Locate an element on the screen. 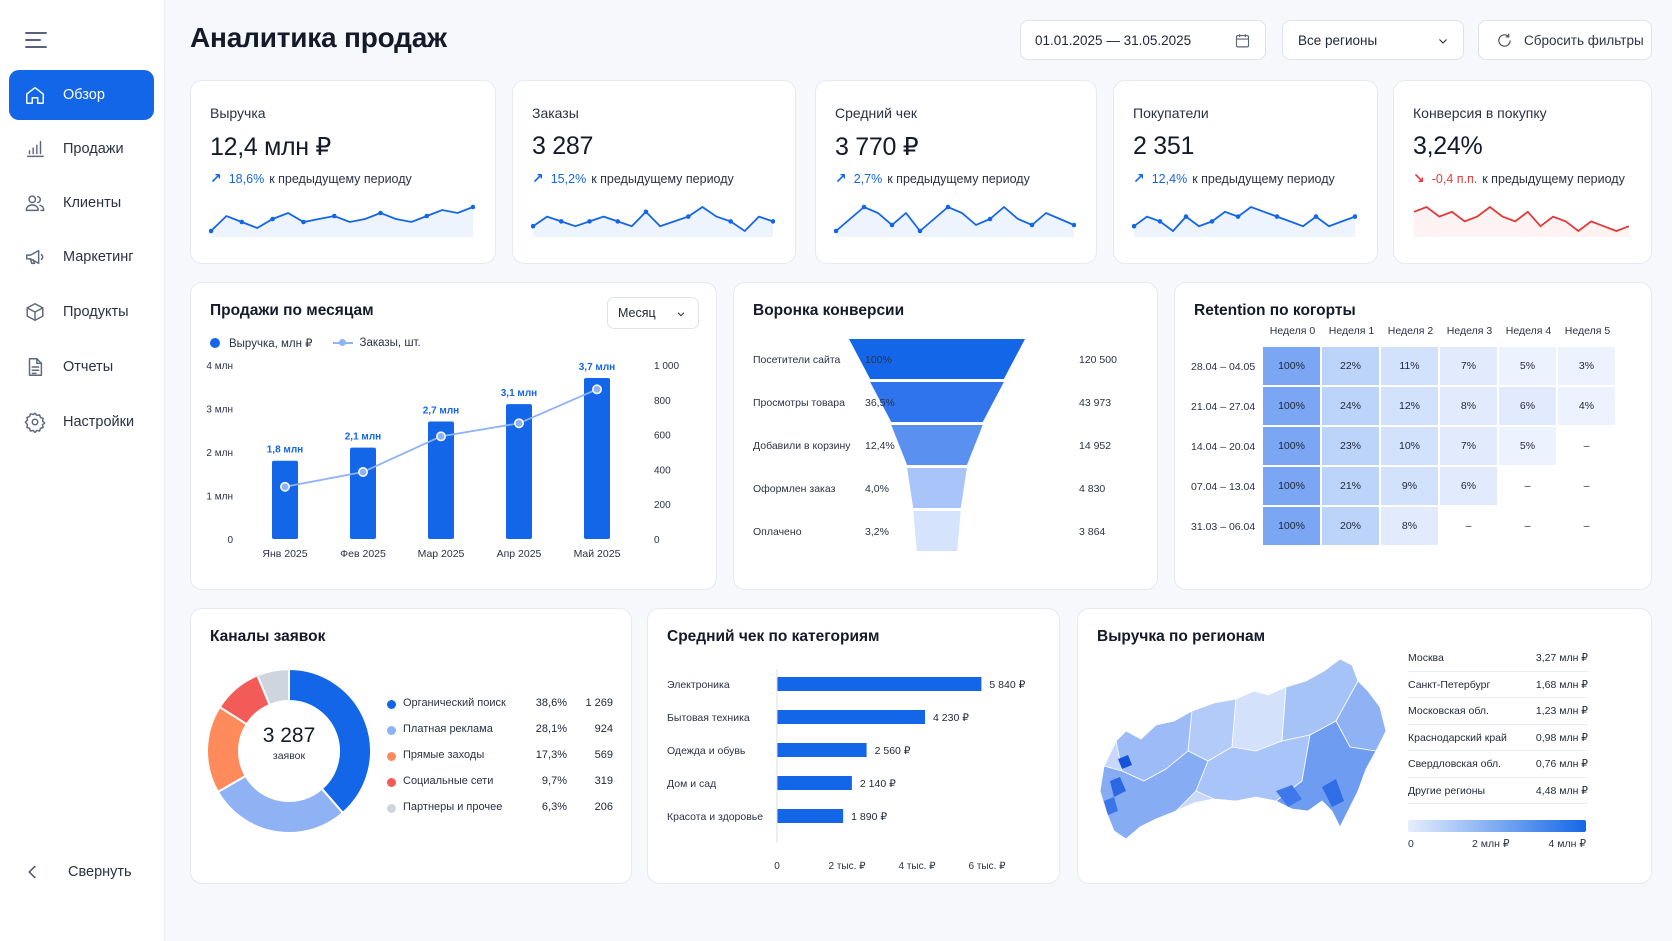 This screenshot has width=1672, height=941. sidebar-item-label: Маркетинг is located at coordinates (98, 257).